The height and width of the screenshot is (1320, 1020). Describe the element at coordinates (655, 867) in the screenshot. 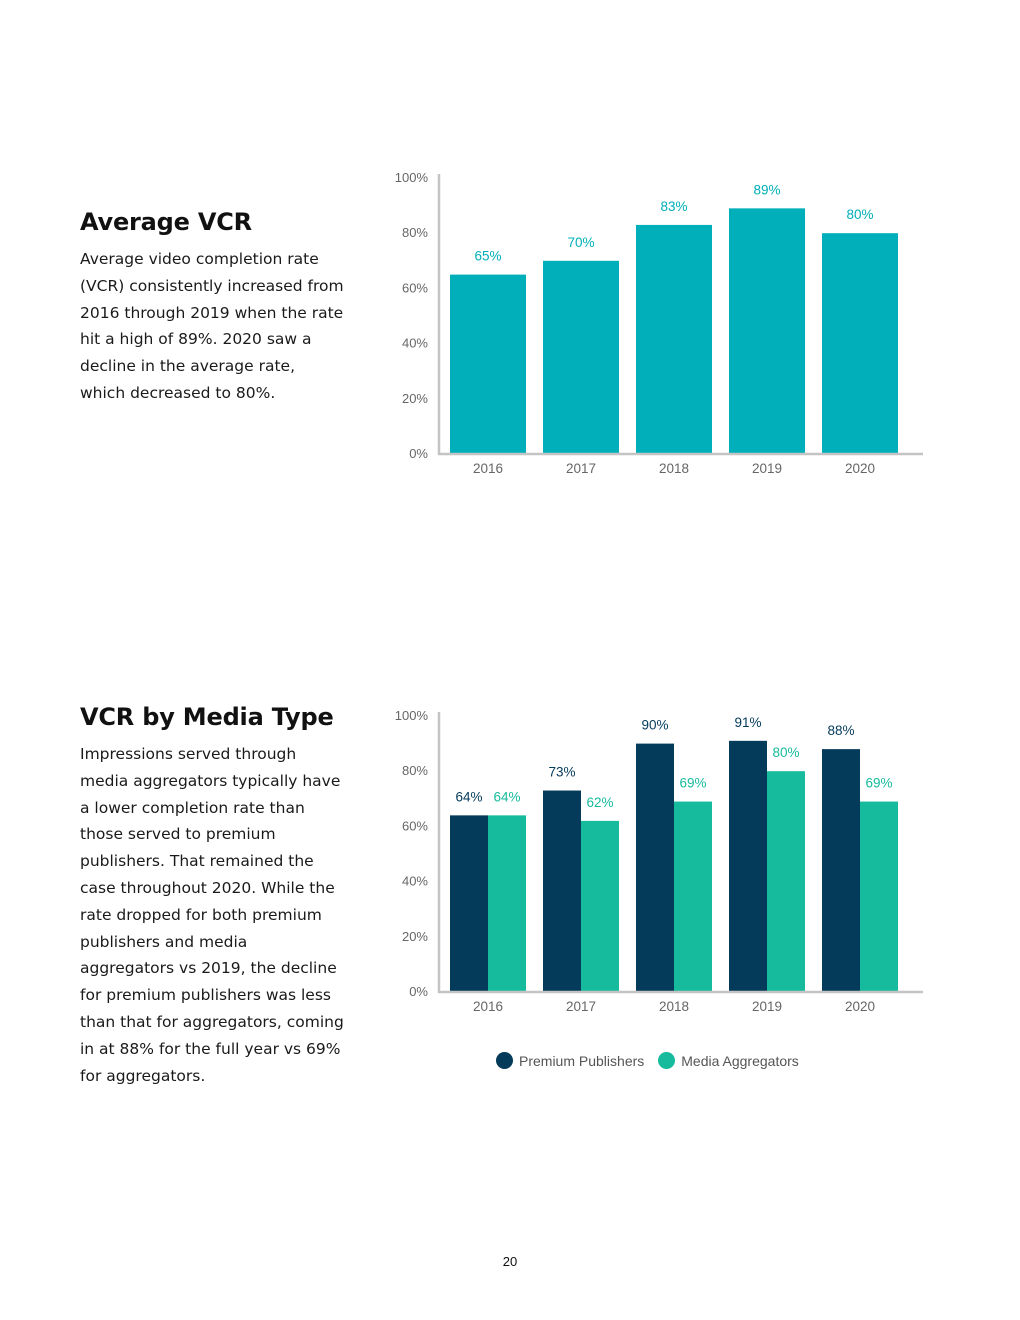

I see `bar-premium-publishers-2018` at that location.